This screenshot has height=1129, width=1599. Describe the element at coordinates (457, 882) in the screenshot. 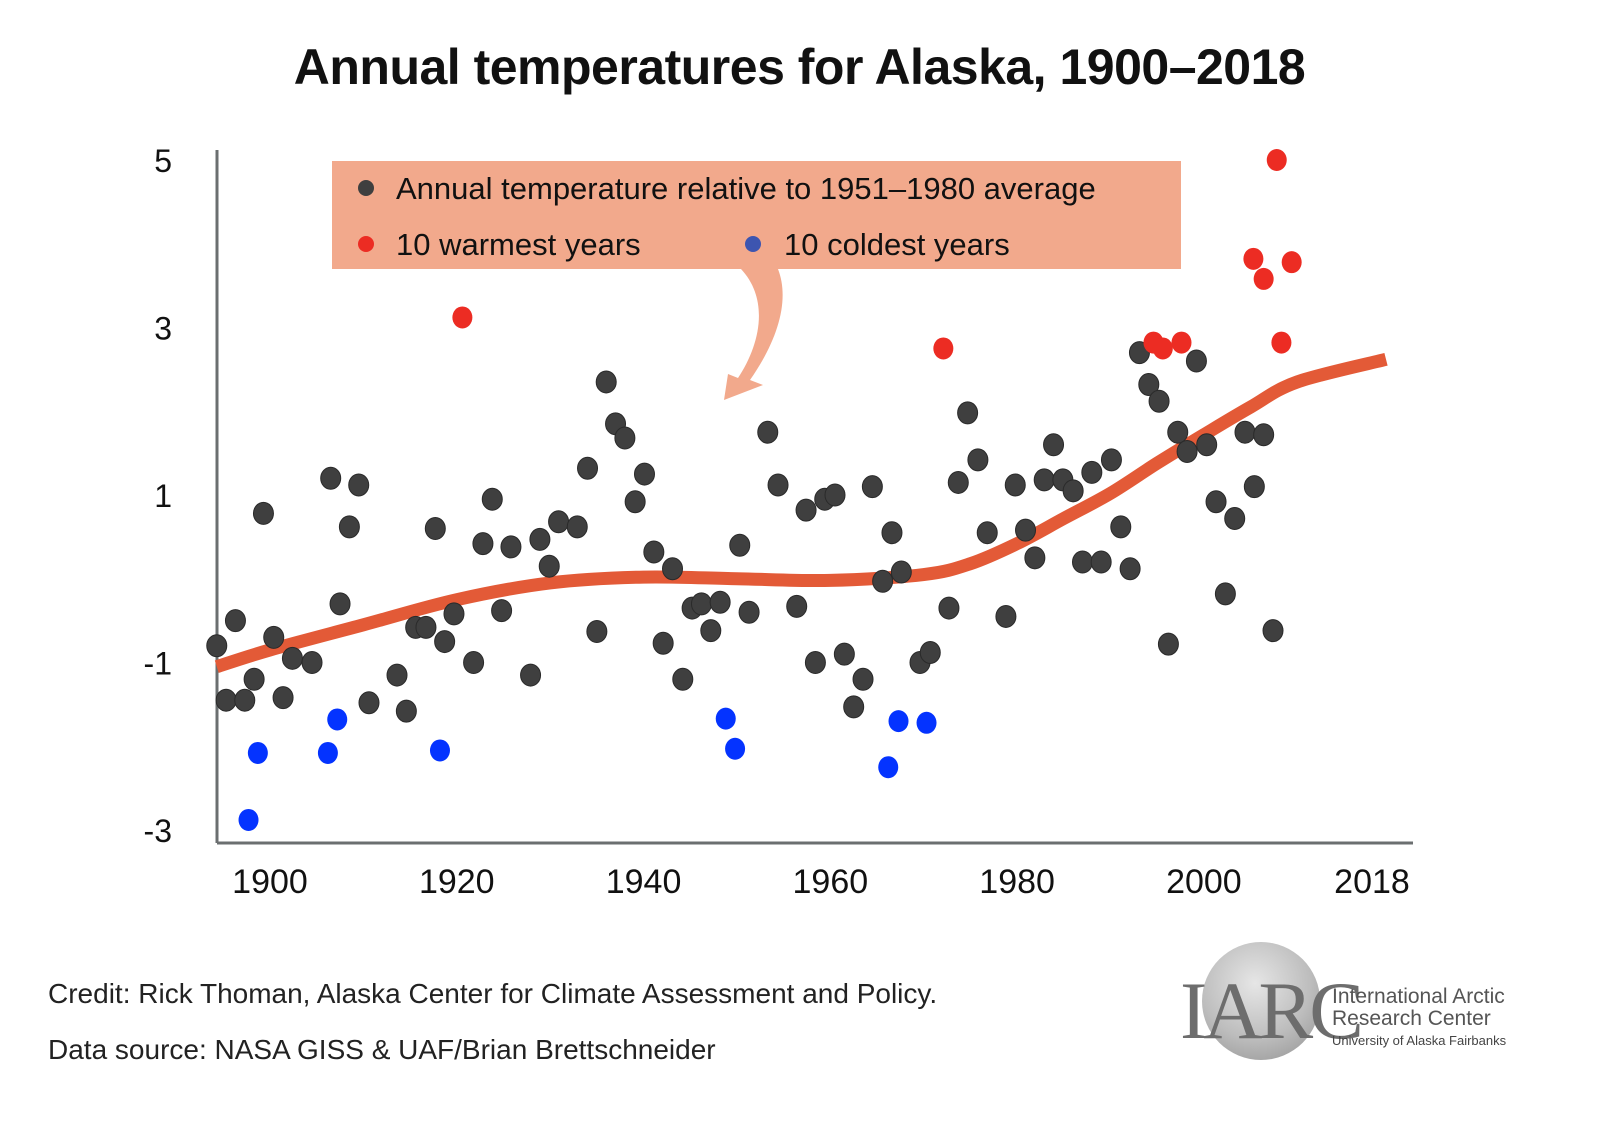

I see `x-tick-label: 1920` at that location.